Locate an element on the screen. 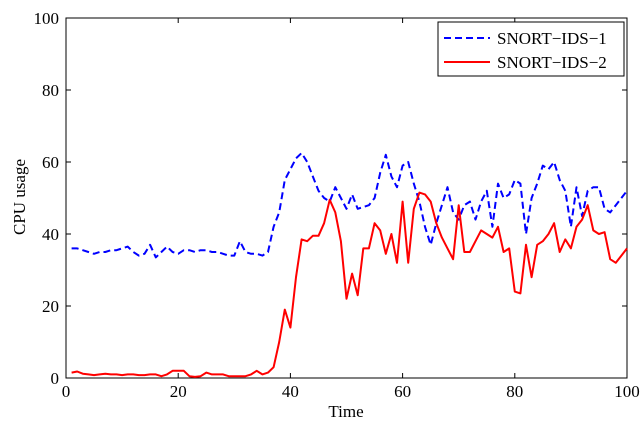 The width and height of the screenshot is (640, 424). y-tick-label-3: 60 is located at coordinates (50, 162).